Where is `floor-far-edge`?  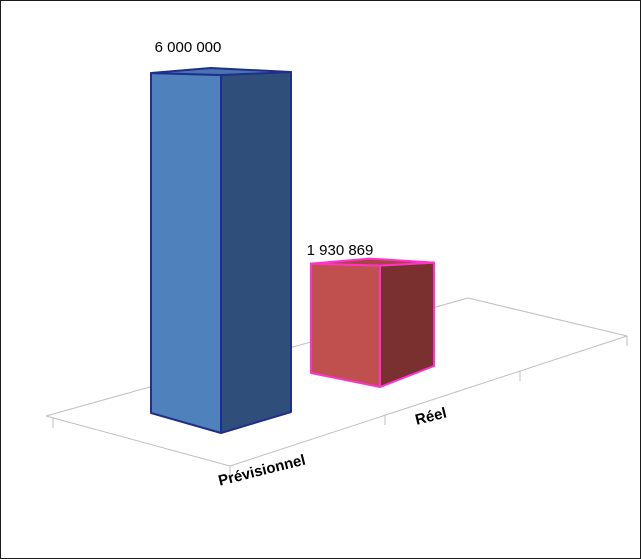
floor-far-edge is located at coordinates (547, 317).